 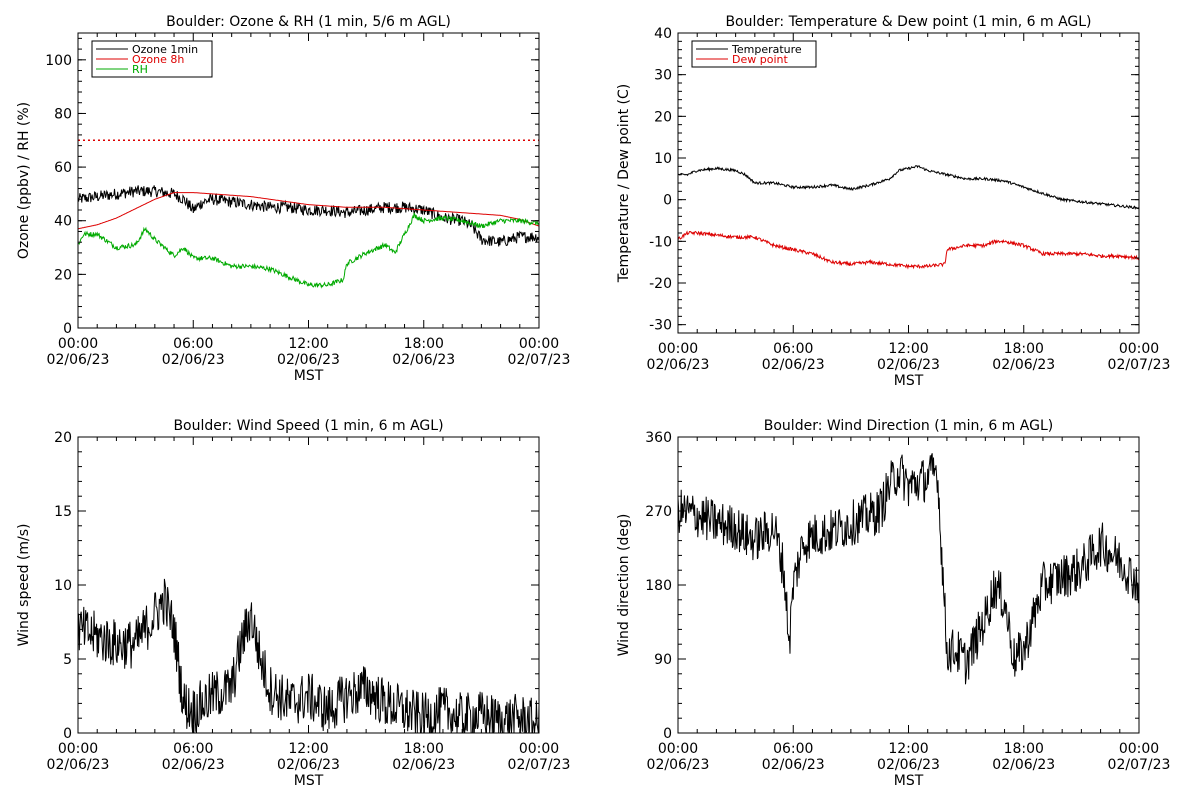 I want to click on plot-frame, so click(x=908, y=183).